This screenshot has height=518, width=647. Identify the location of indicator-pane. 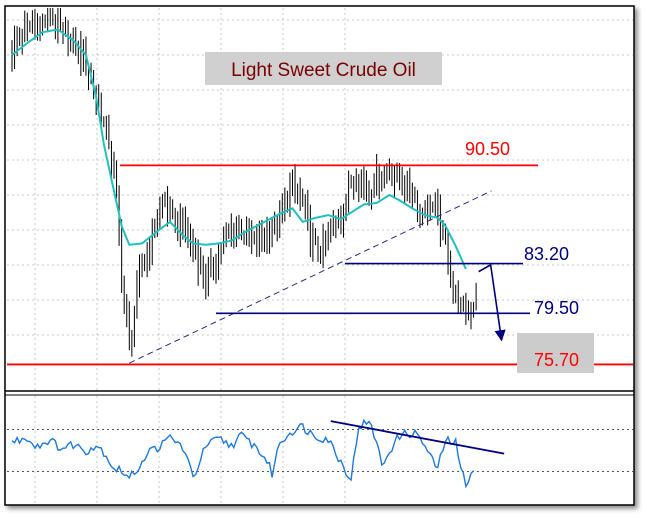
(320, 453).